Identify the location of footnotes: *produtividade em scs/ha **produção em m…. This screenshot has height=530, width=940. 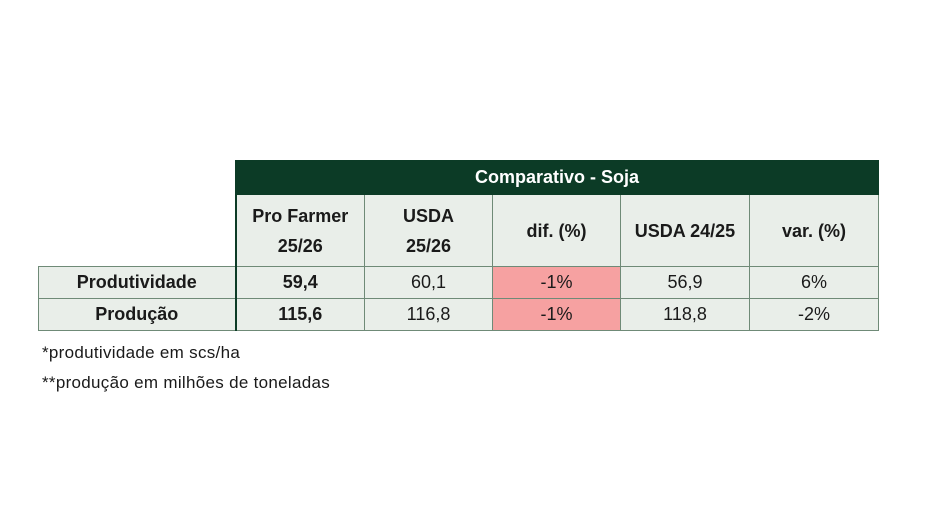
(186, 368).